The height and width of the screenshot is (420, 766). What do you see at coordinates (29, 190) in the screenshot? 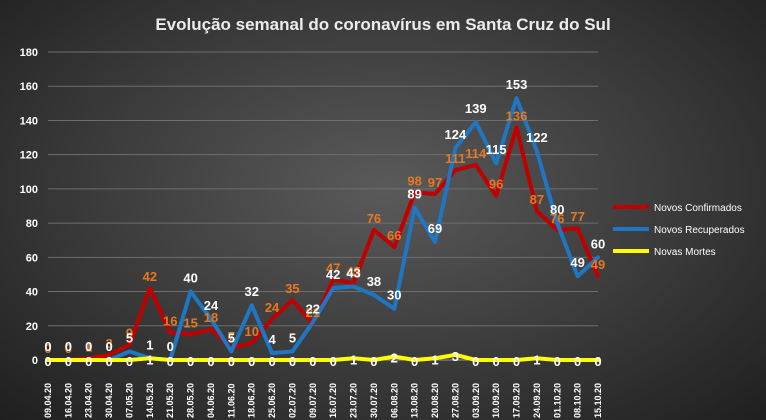
I see `y-tick-label: 100` at bounding box center [29, 190].